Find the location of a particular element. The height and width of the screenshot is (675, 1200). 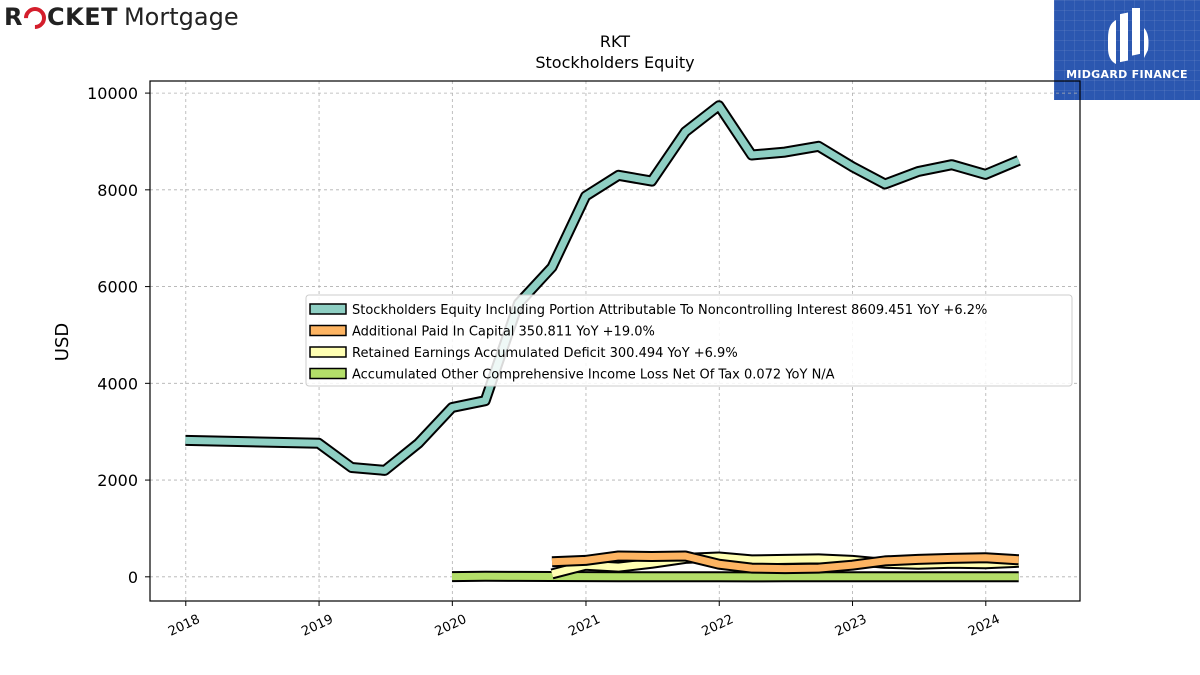

x-tick-label: 2021 is located at coordinates (584, 626).